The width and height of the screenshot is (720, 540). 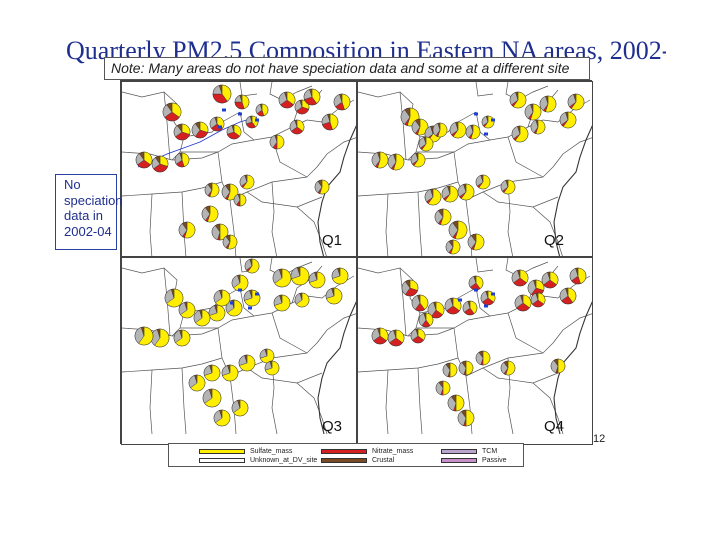 What do you see at coordinates (222, 451) in the screenshot?
I see `legend-swatch-sulfate` at bounding box center [222, 451].